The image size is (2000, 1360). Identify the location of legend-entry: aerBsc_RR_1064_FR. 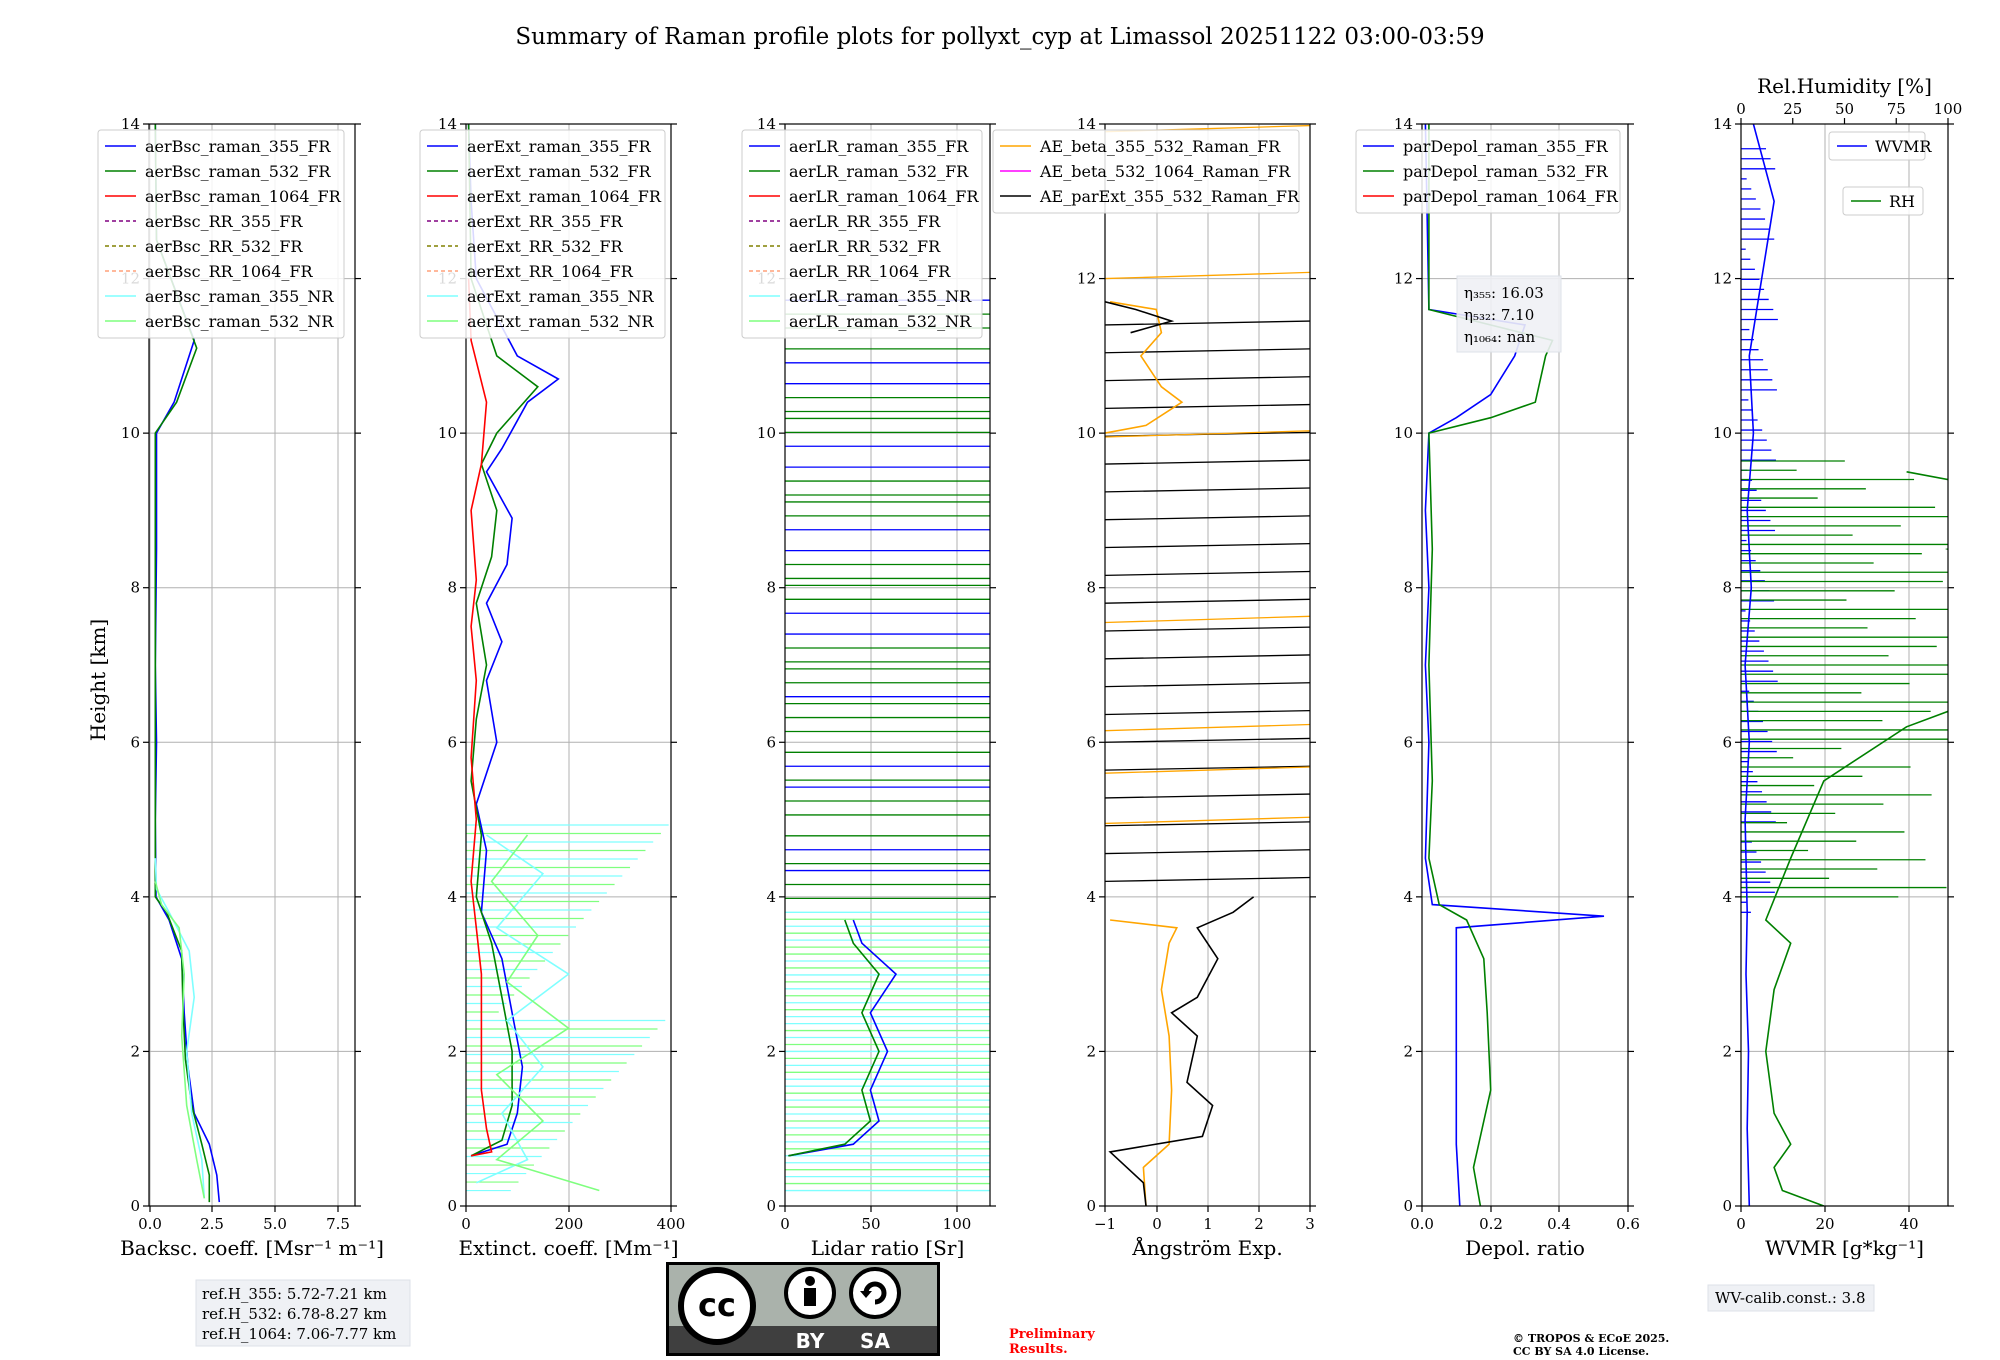
(229, 271).